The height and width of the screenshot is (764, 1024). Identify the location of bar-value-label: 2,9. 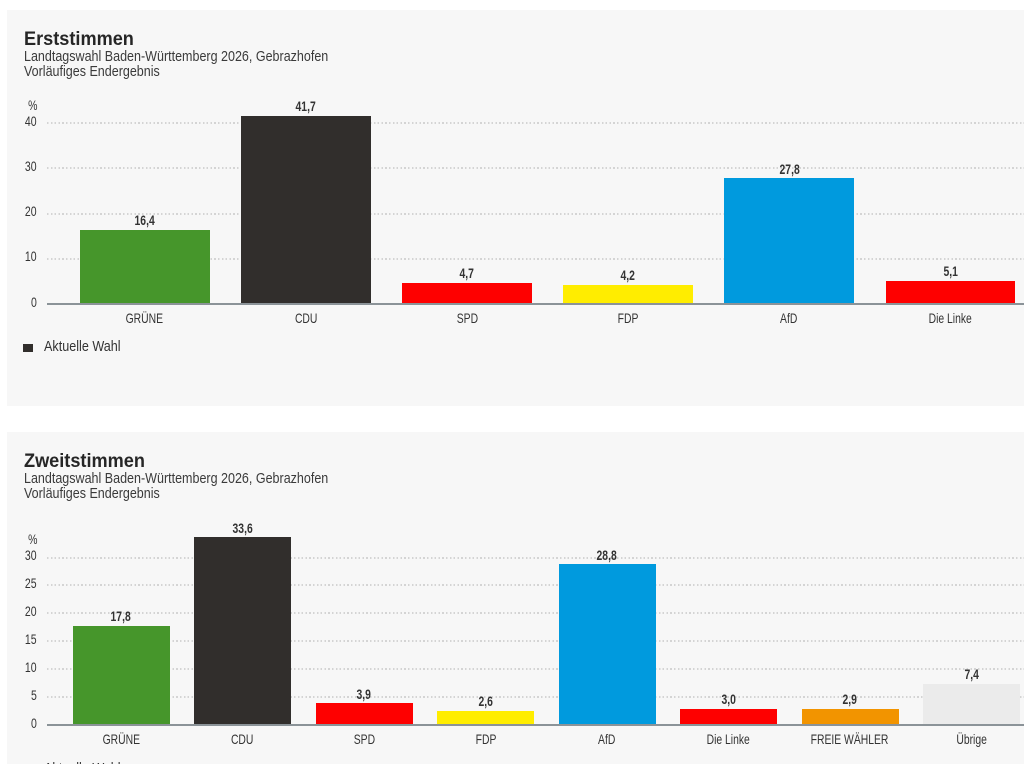
(850, 699).